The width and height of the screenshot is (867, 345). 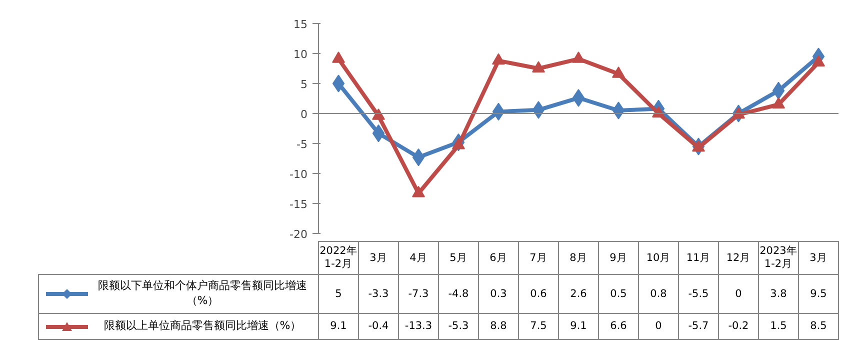 I want to click on data-label: -13.3, so click(x=418, y=327).